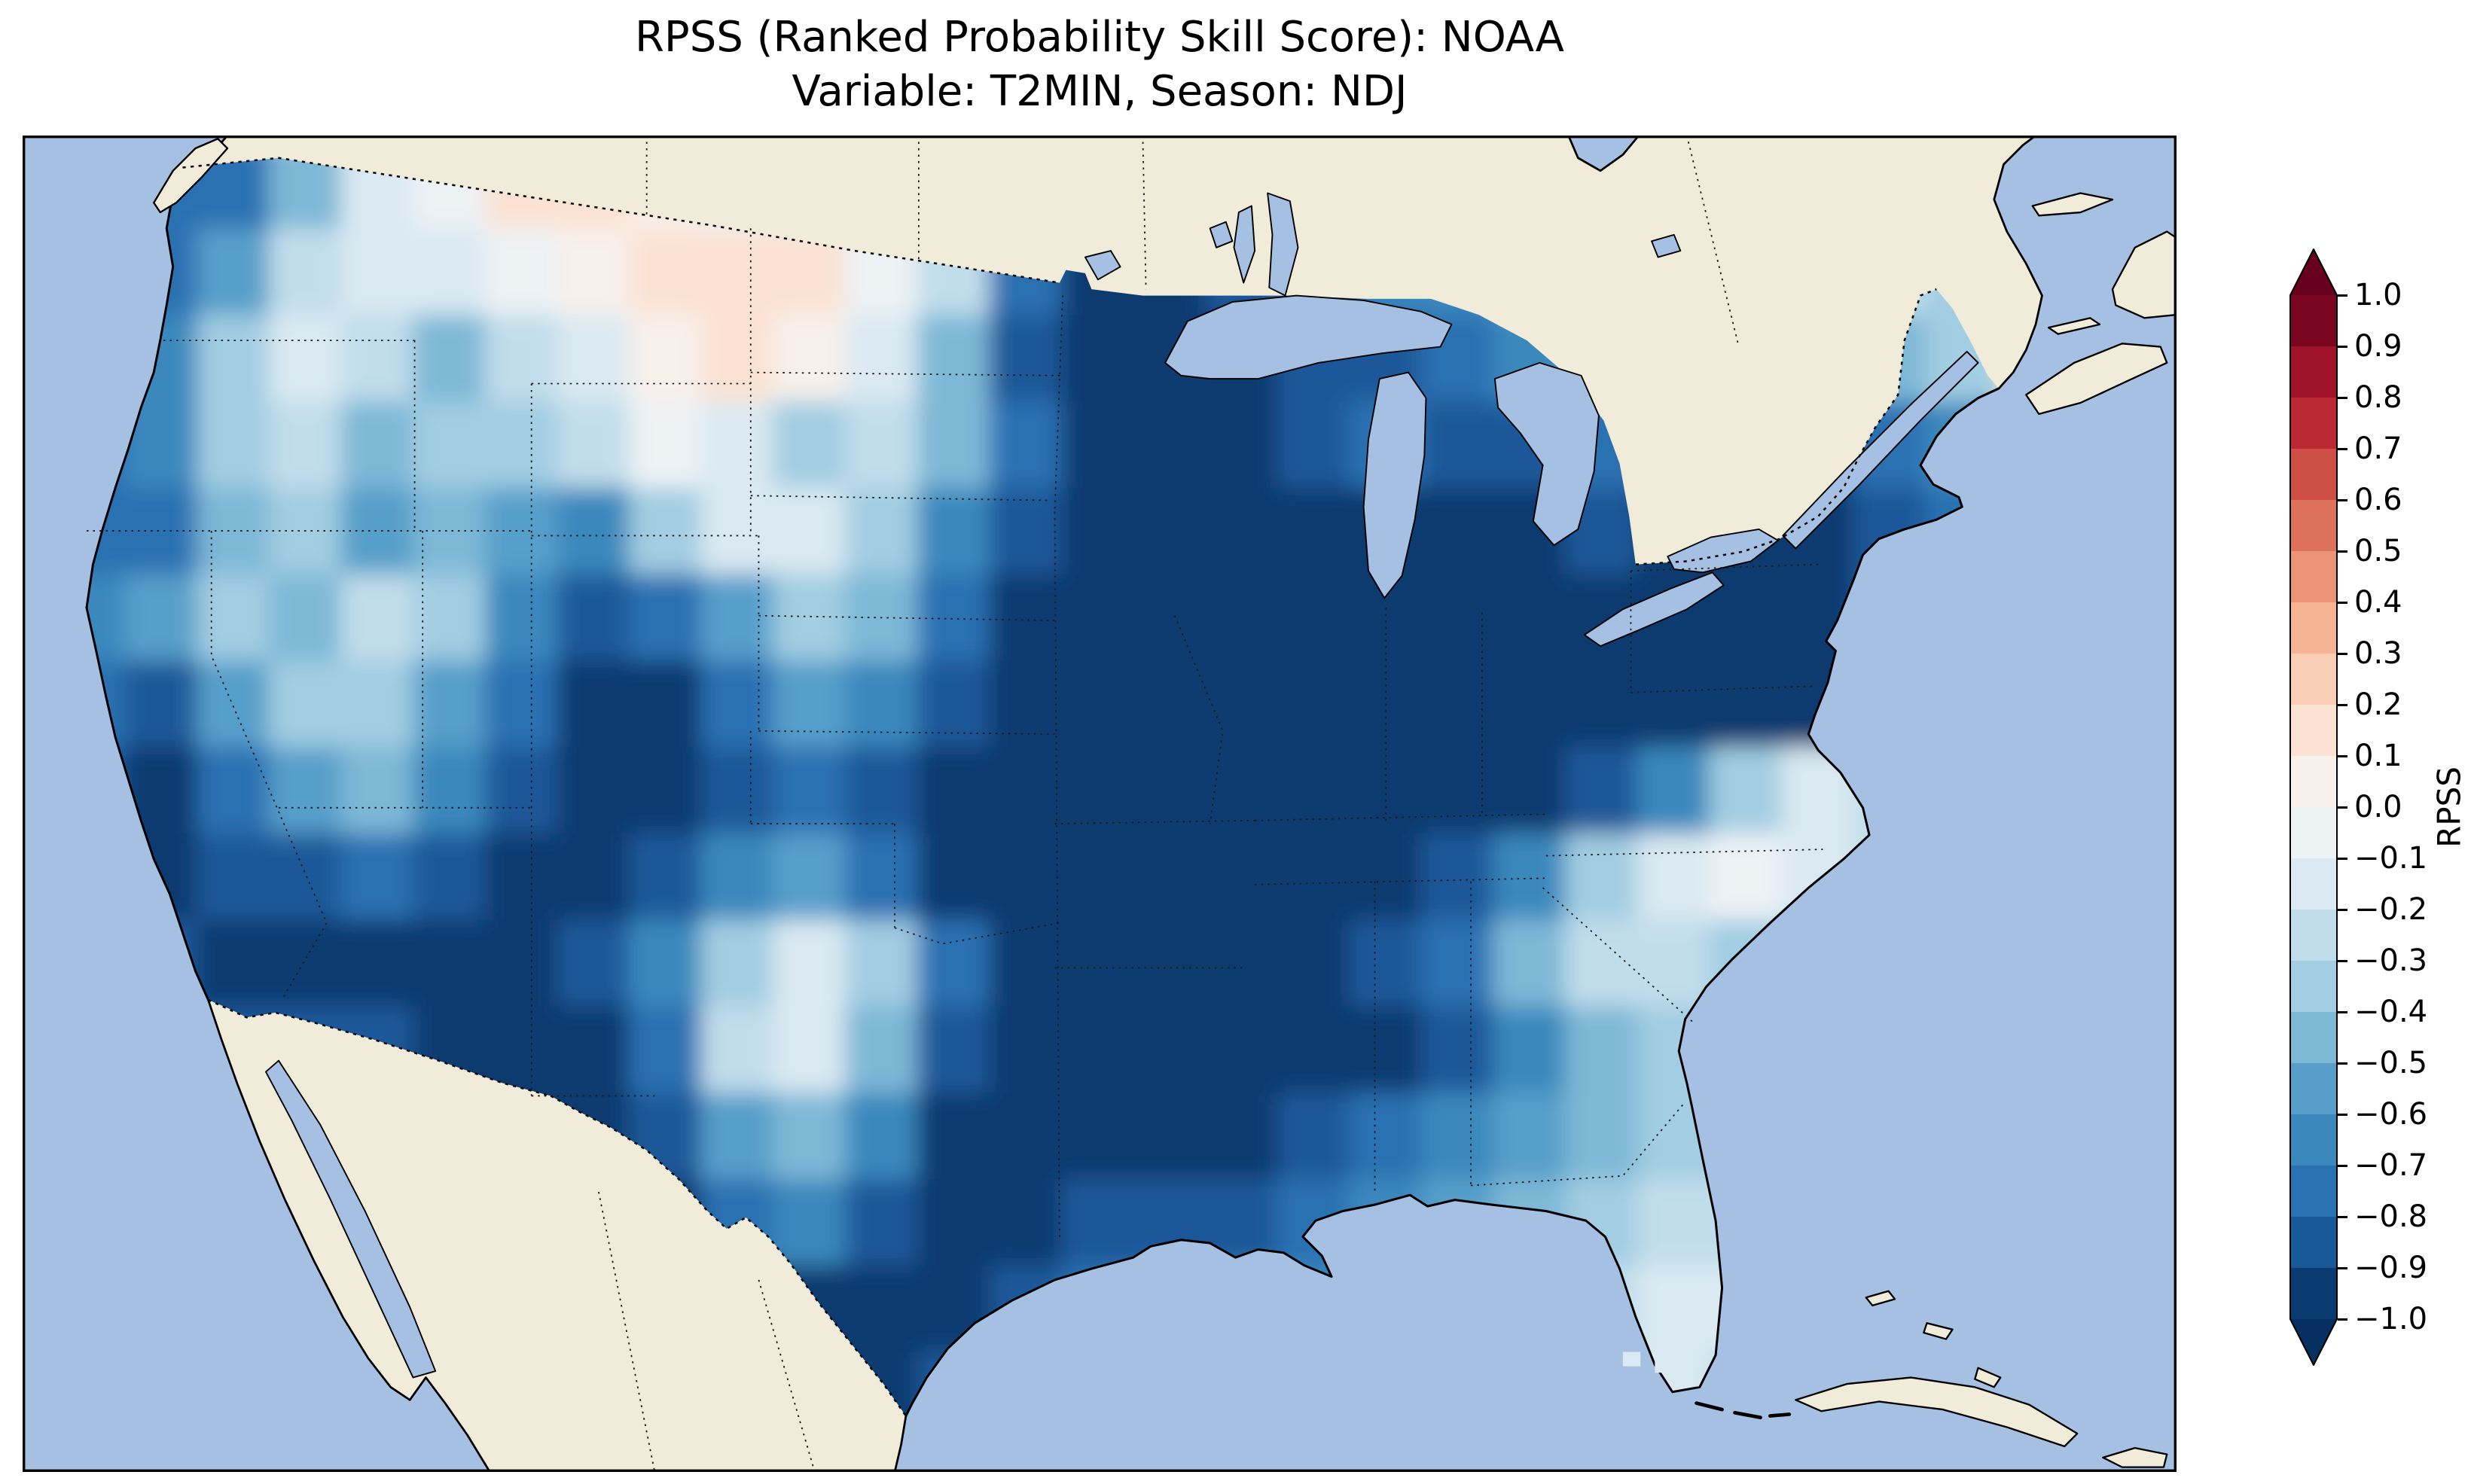 The image size is (2474, 1484). Describe the element at coordinates (2449, 807) in the screenshot. I see `colorbar-label: RPSS` at that location.